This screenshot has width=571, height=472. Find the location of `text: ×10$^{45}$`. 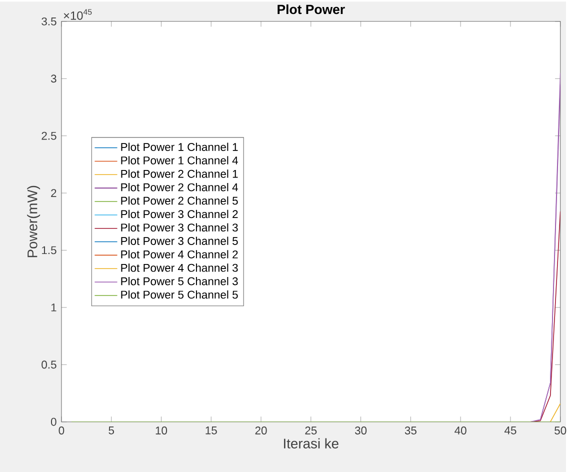

text: ×10$^{45}$ is located at coordinates (78, 14).